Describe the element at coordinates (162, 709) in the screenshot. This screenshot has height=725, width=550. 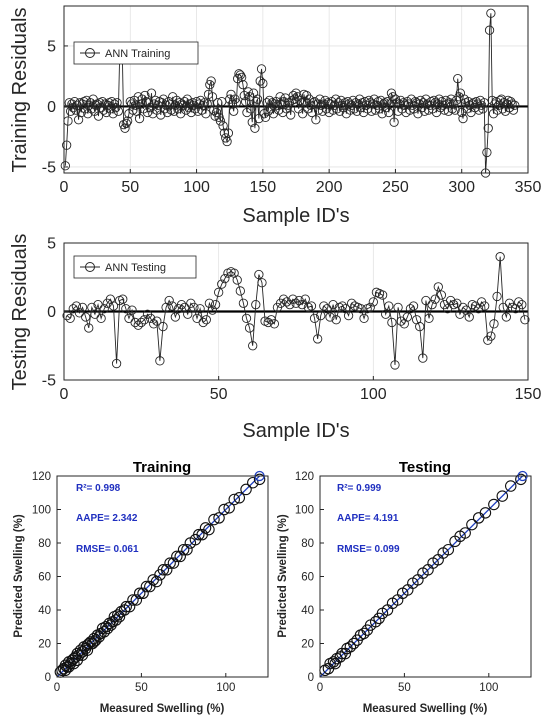
I see `training-scatter-xlabel: Measured Swelling (%)` at that location.